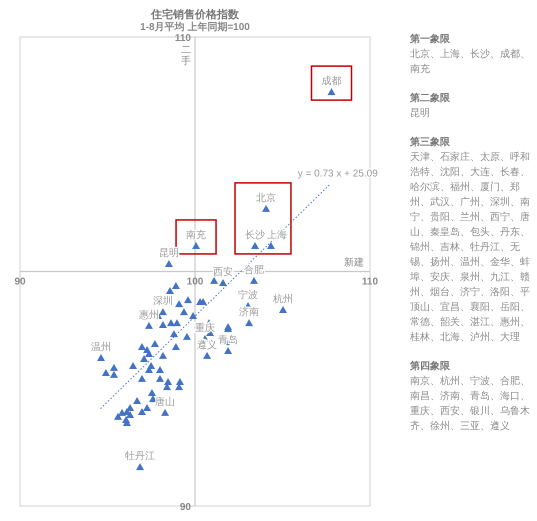  What do you see at coordinates (370, 282) in the screenshot?
I see `x-tick-label: 110` at bounding box center [370, 282].